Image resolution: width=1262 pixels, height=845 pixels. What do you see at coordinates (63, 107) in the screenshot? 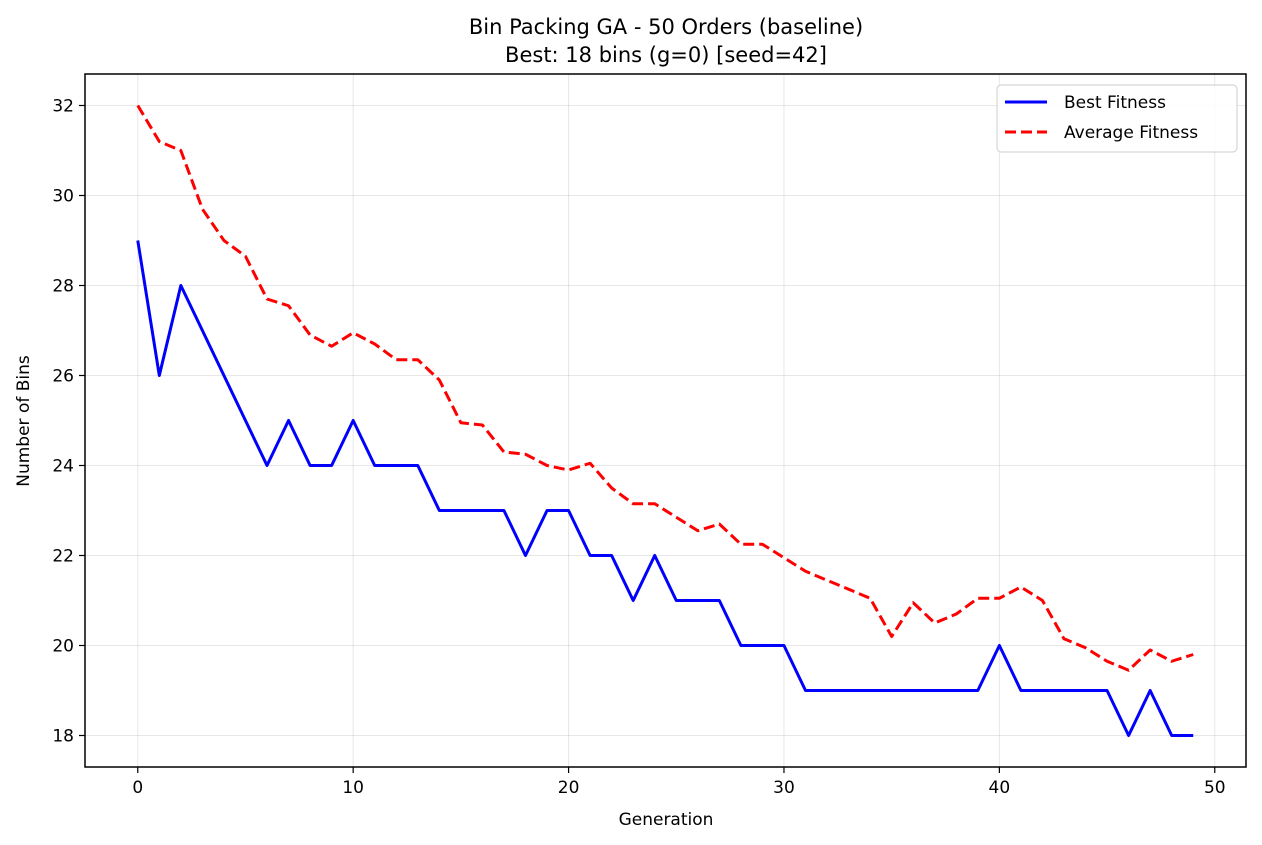
I see `y-tick-label: 32` at bounding box center [63, 107].